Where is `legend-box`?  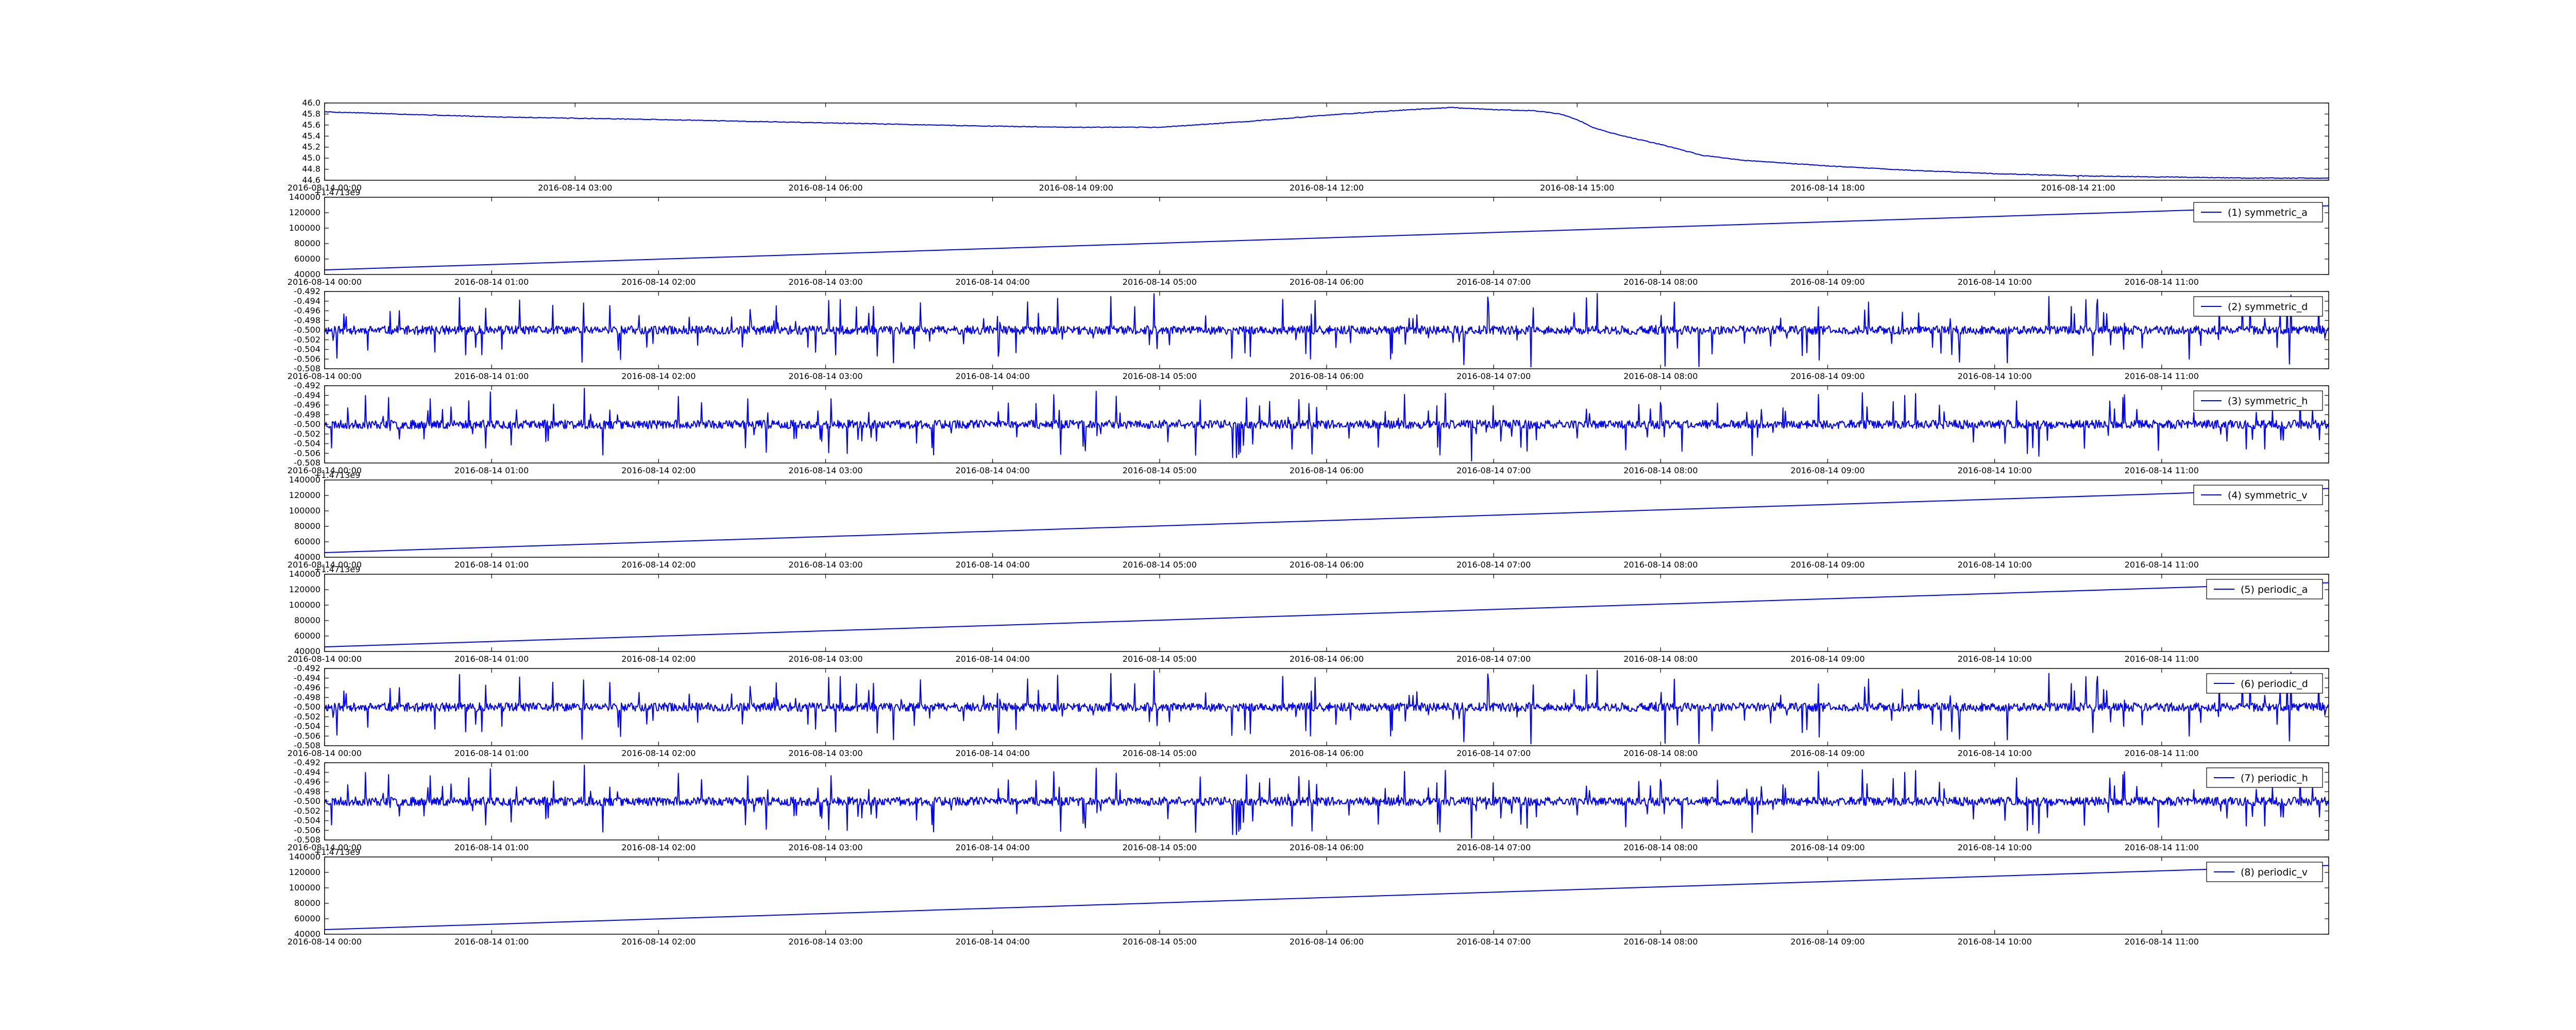
legend-box is located at coordinates (2264, 589).